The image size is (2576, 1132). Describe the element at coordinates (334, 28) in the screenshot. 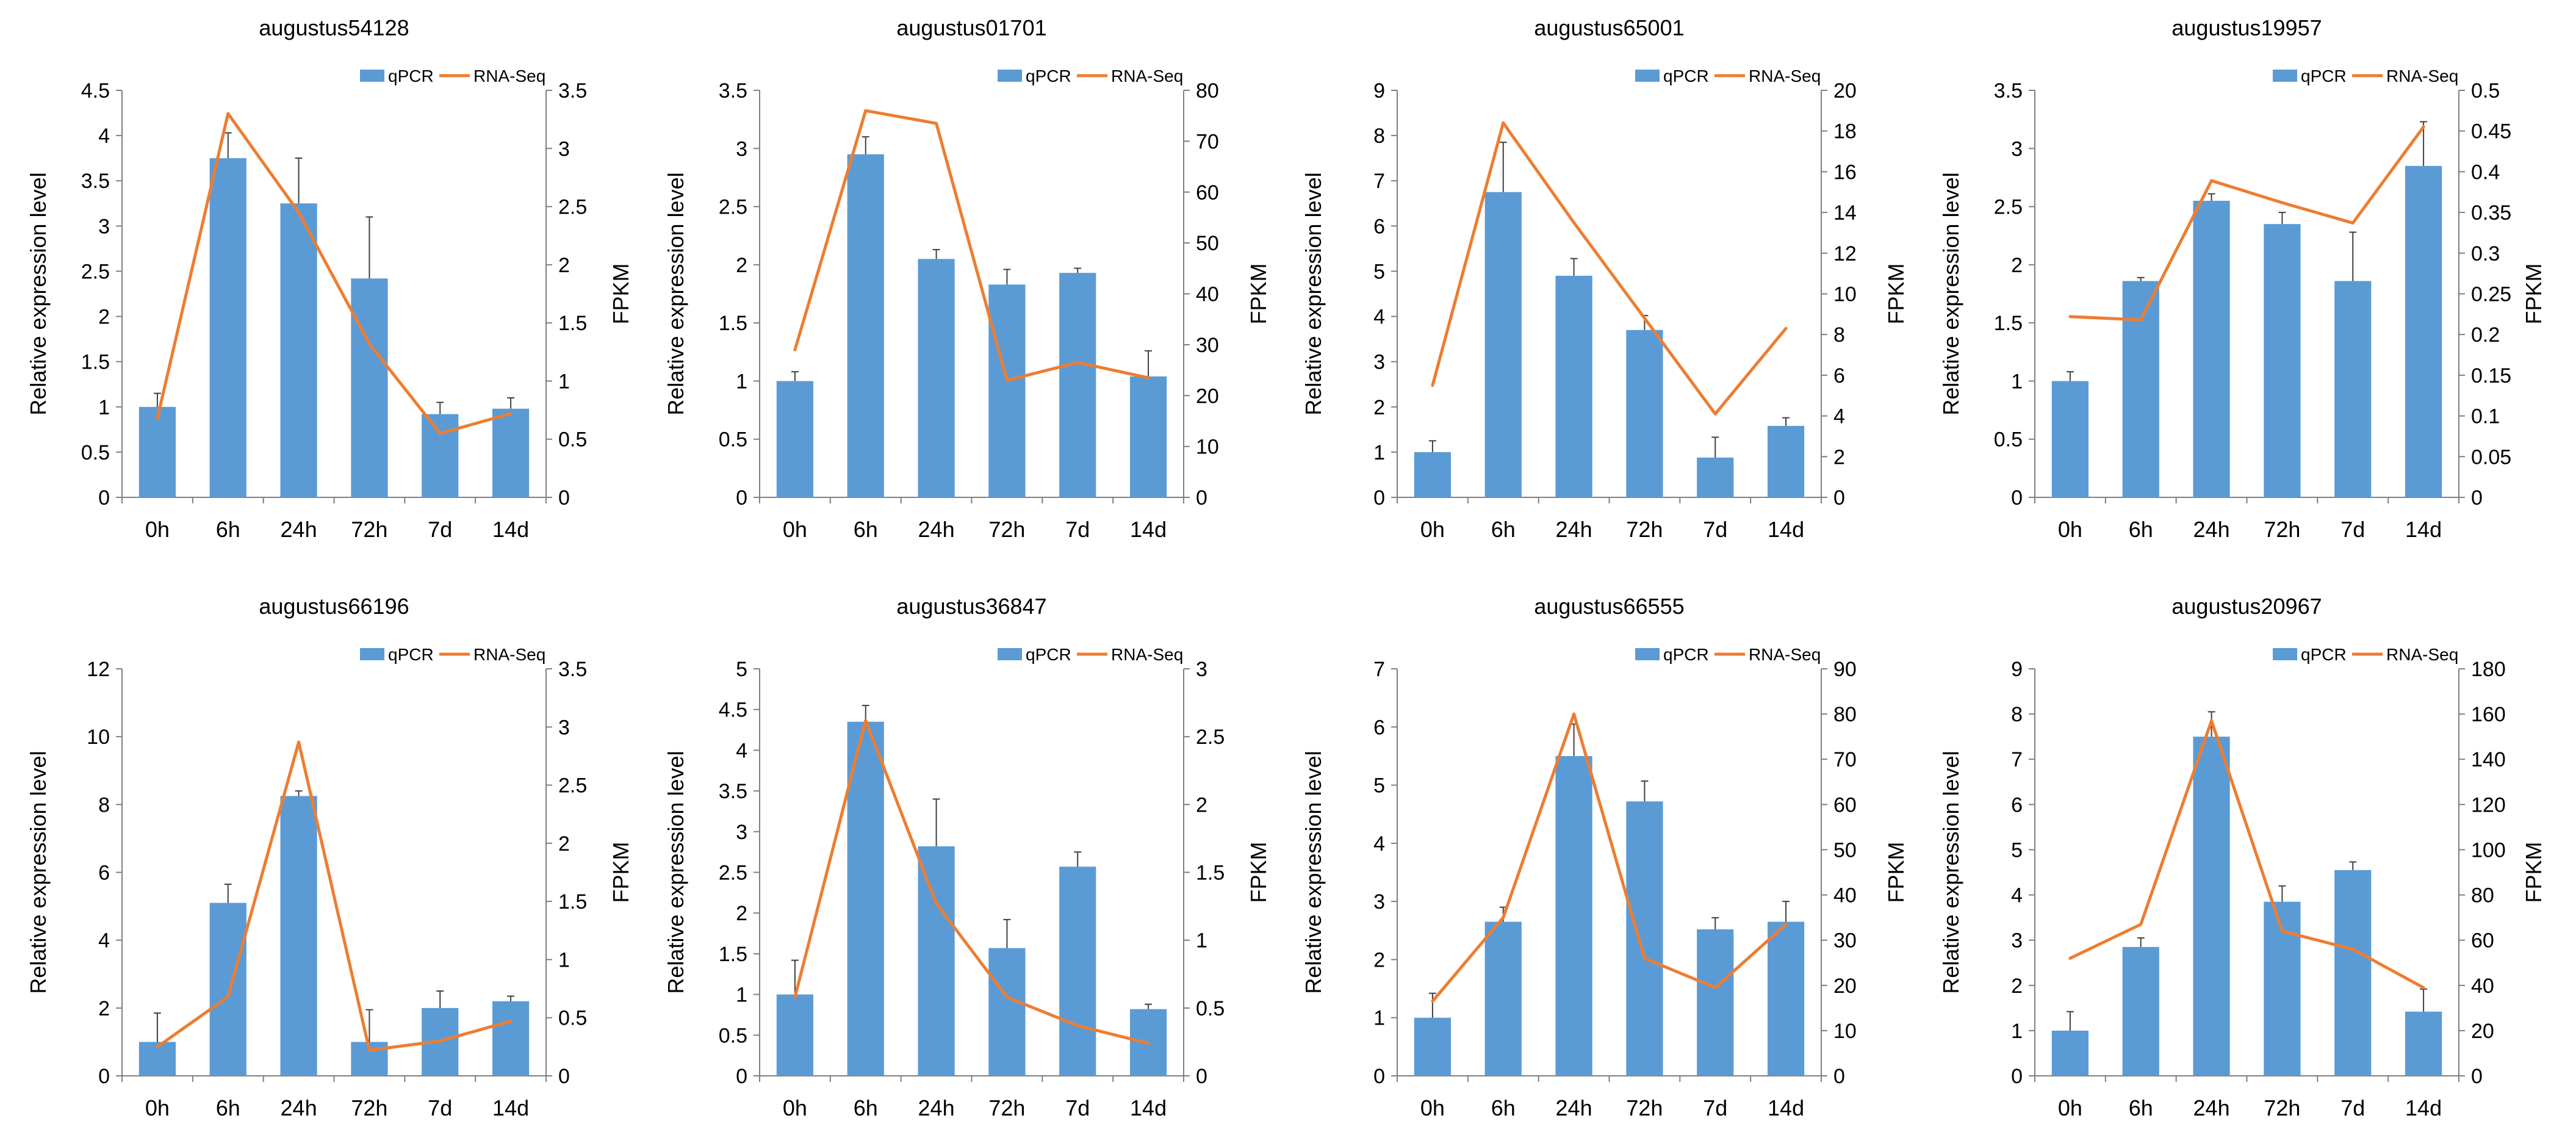

I see `chart-title: augustus54128` at that location.